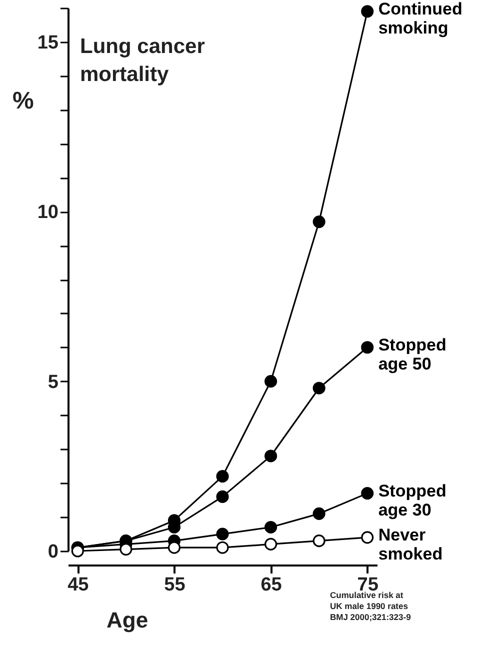  Describe the element at coordinates (367, 595) in the screenshot. I see `text: Cumulative risk at` at that location.